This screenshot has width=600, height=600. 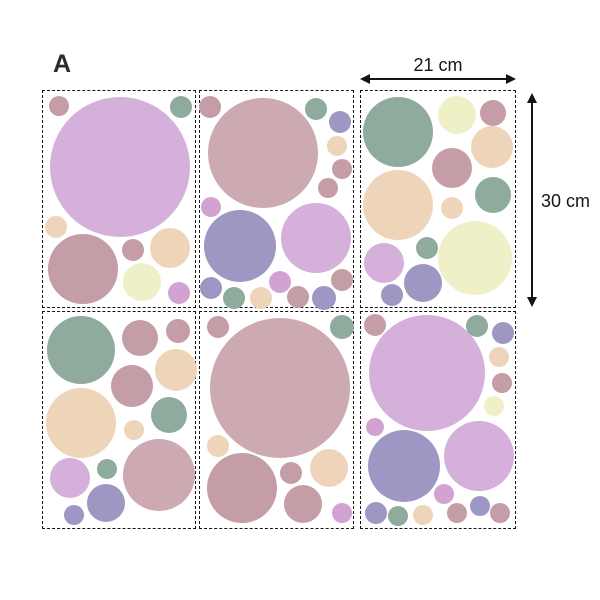 I want to click on sheet-2-outline, so click(x=276, y=199).